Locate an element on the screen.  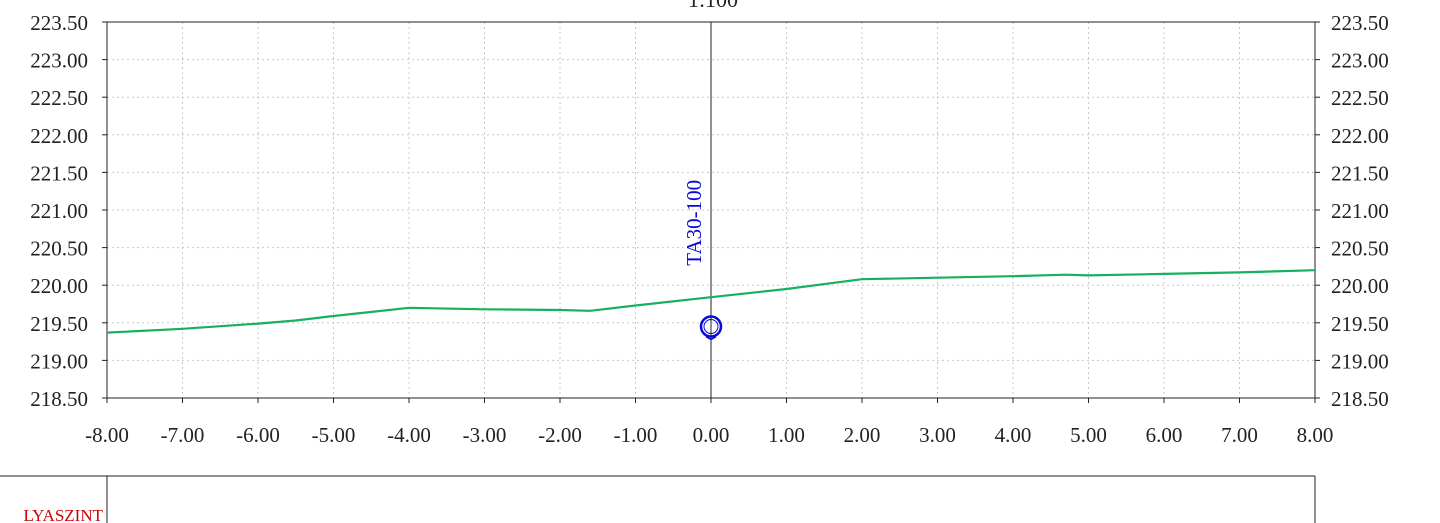
x-tick-label: -2.00 is located at coordinates (560, 435).